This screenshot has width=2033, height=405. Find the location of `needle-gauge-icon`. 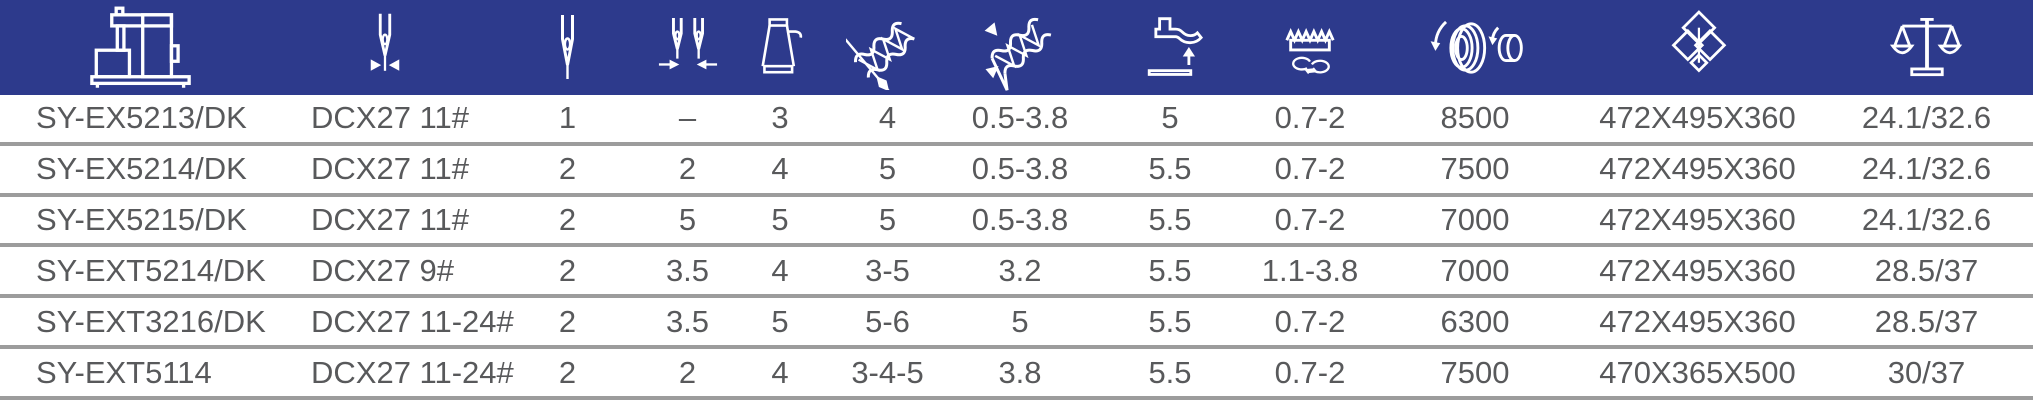

needle-gauge-icon is located at coordinates (687, 43).